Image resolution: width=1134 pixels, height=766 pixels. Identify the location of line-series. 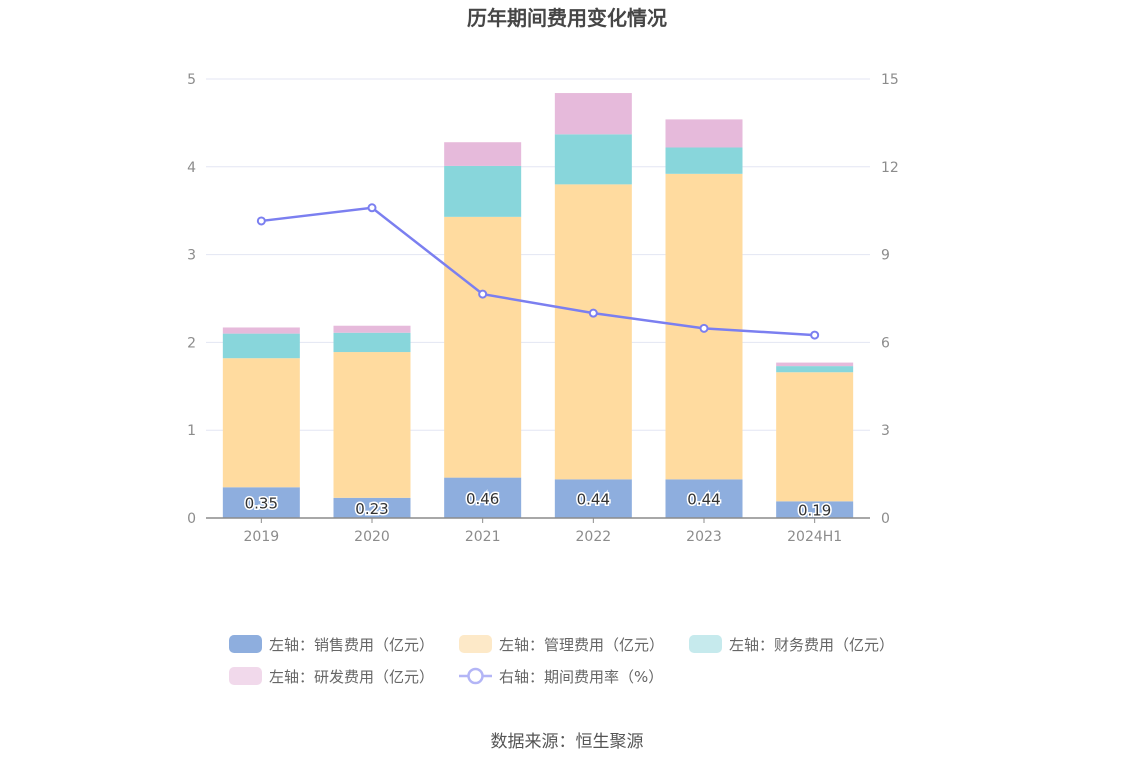
(538, 271).